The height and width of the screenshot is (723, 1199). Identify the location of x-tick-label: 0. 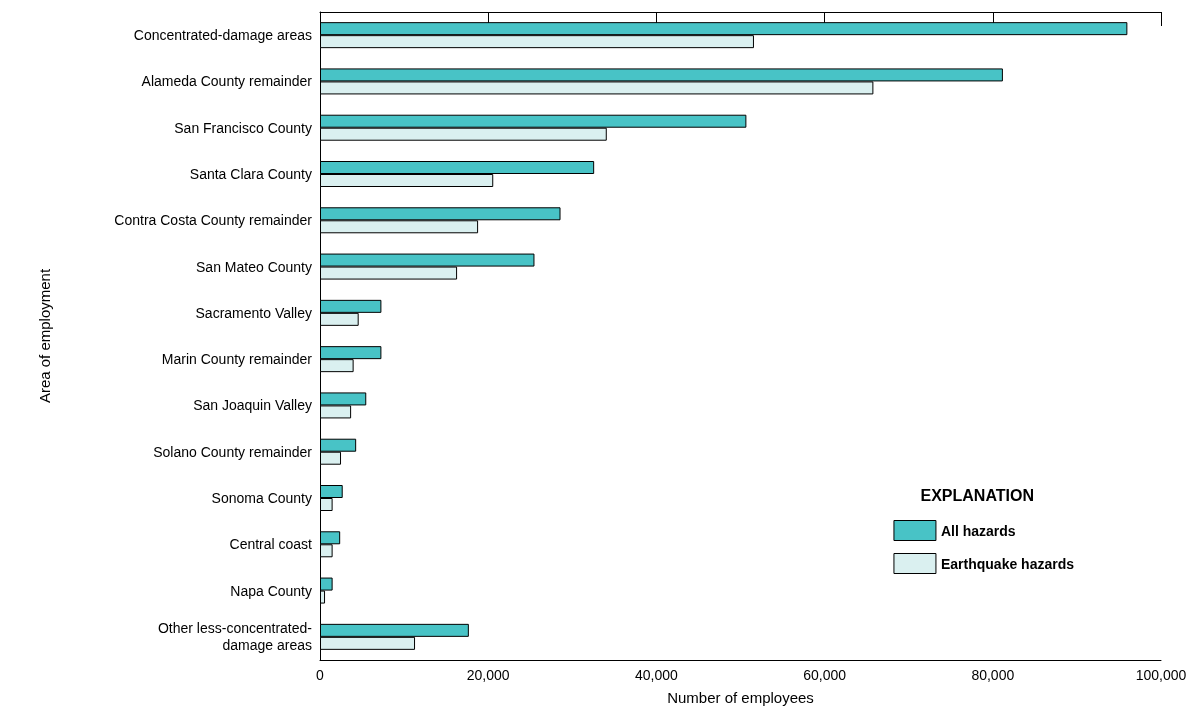
(320, 675).